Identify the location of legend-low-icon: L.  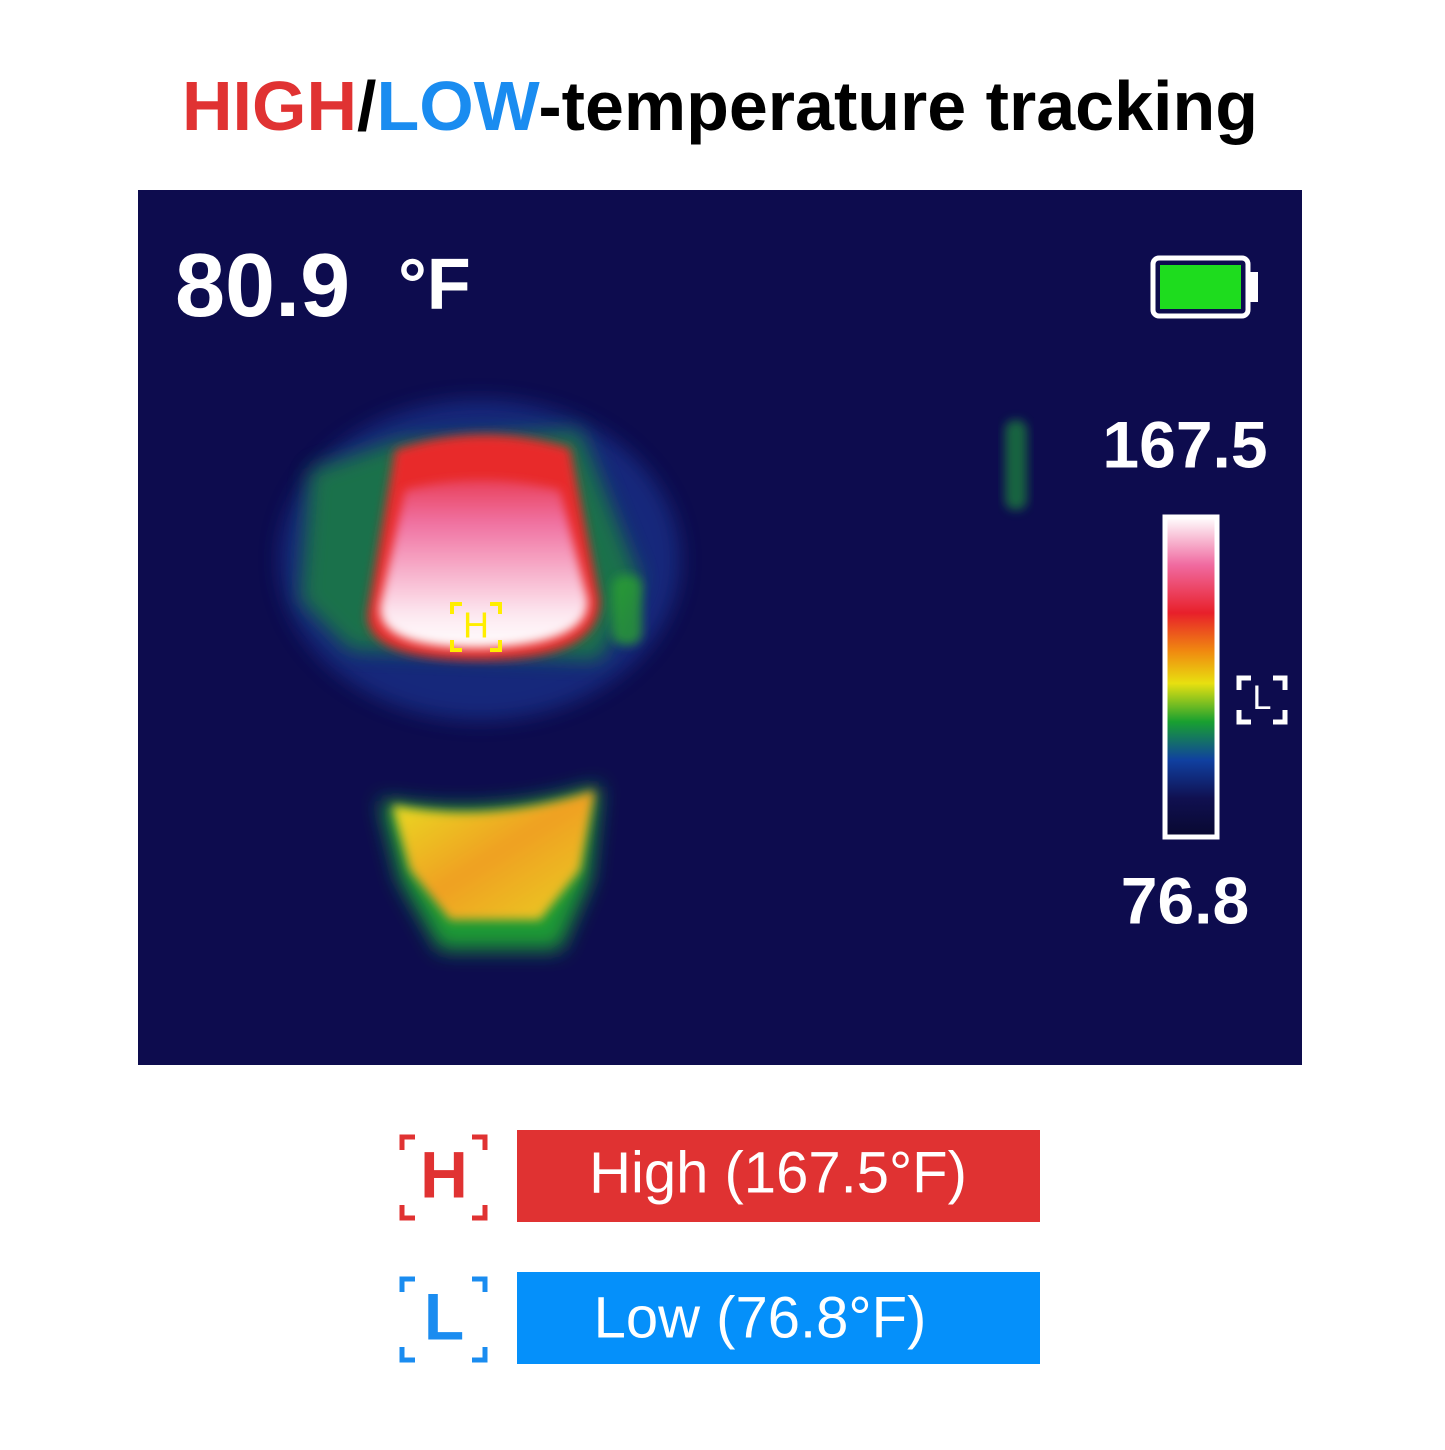
(444, 1316).